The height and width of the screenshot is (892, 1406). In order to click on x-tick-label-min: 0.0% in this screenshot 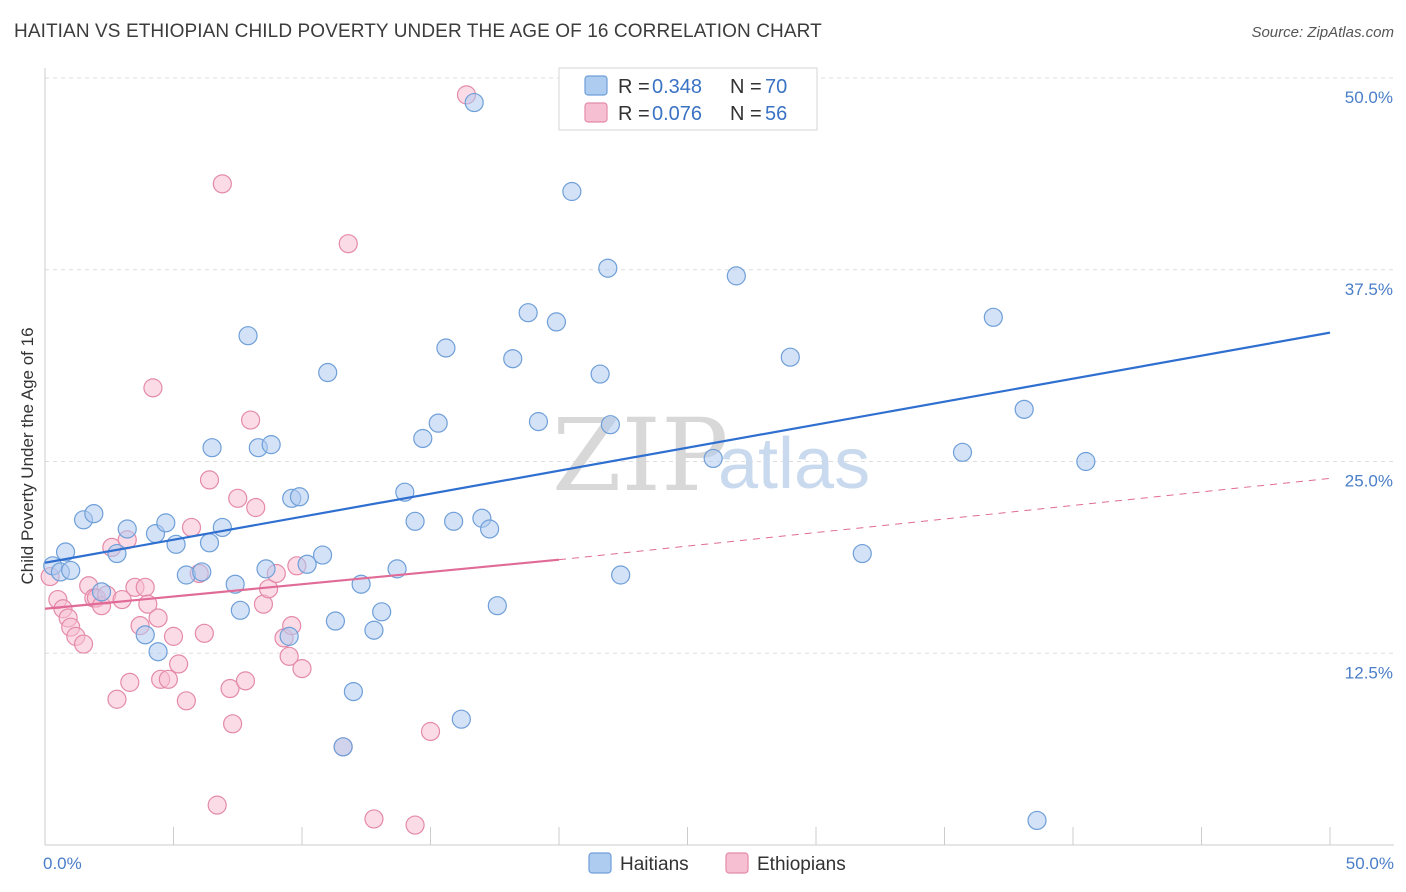, I will do `click(62, 863)`.